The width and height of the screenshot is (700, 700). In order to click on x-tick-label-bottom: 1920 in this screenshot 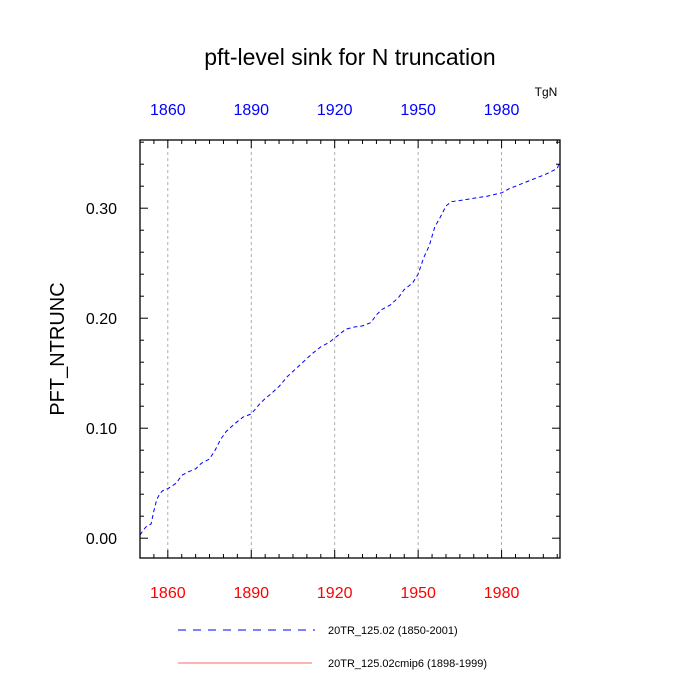, I will do `click(335, 593)`.